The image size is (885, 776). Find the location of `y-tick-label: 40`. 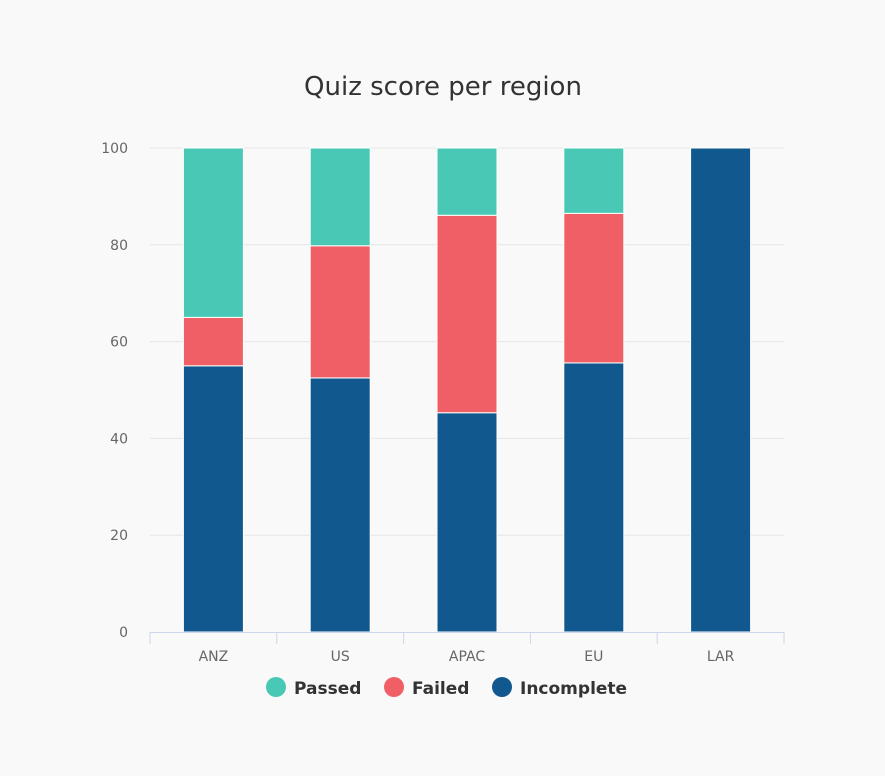

y-tick-label: 40 is located at coordinates (119, 439).